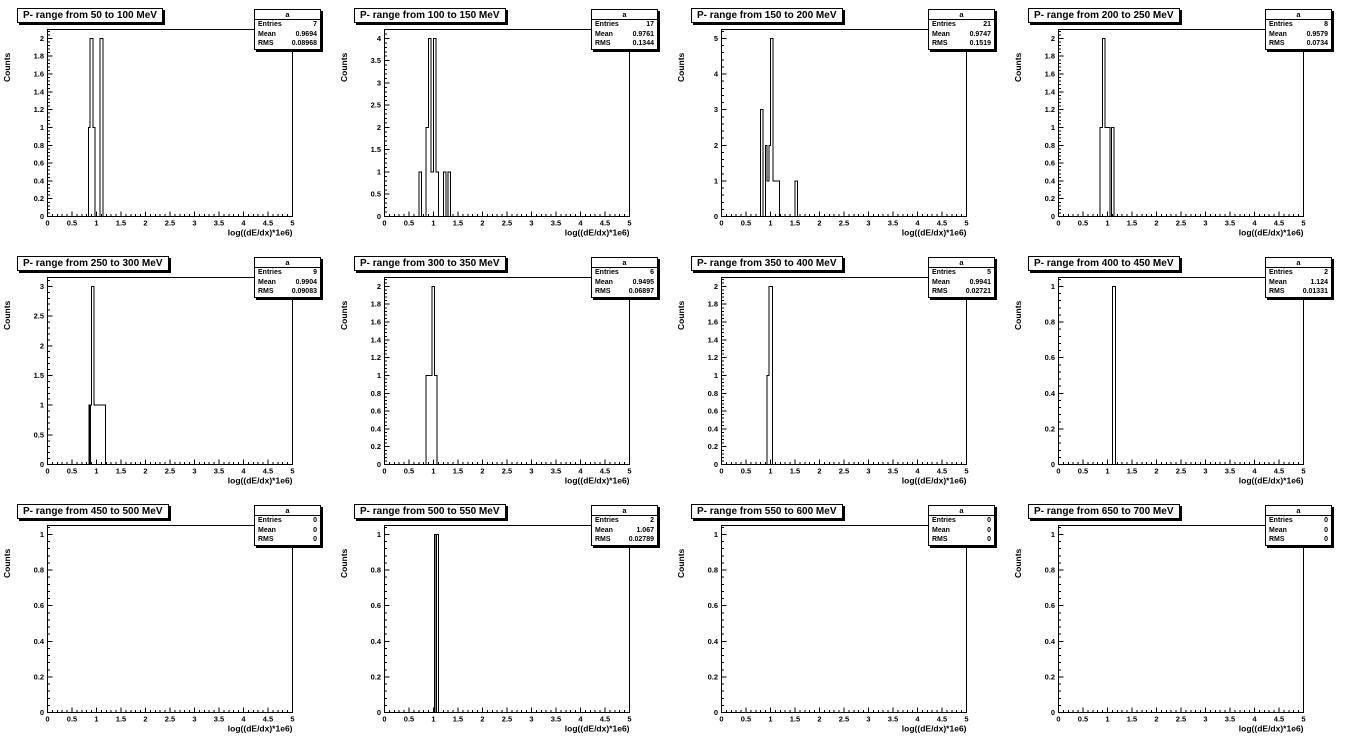 Image resolution: width=1348 pixels, height=744 pixels. I want to click on svg-text: 1.2, so click(39, 109).